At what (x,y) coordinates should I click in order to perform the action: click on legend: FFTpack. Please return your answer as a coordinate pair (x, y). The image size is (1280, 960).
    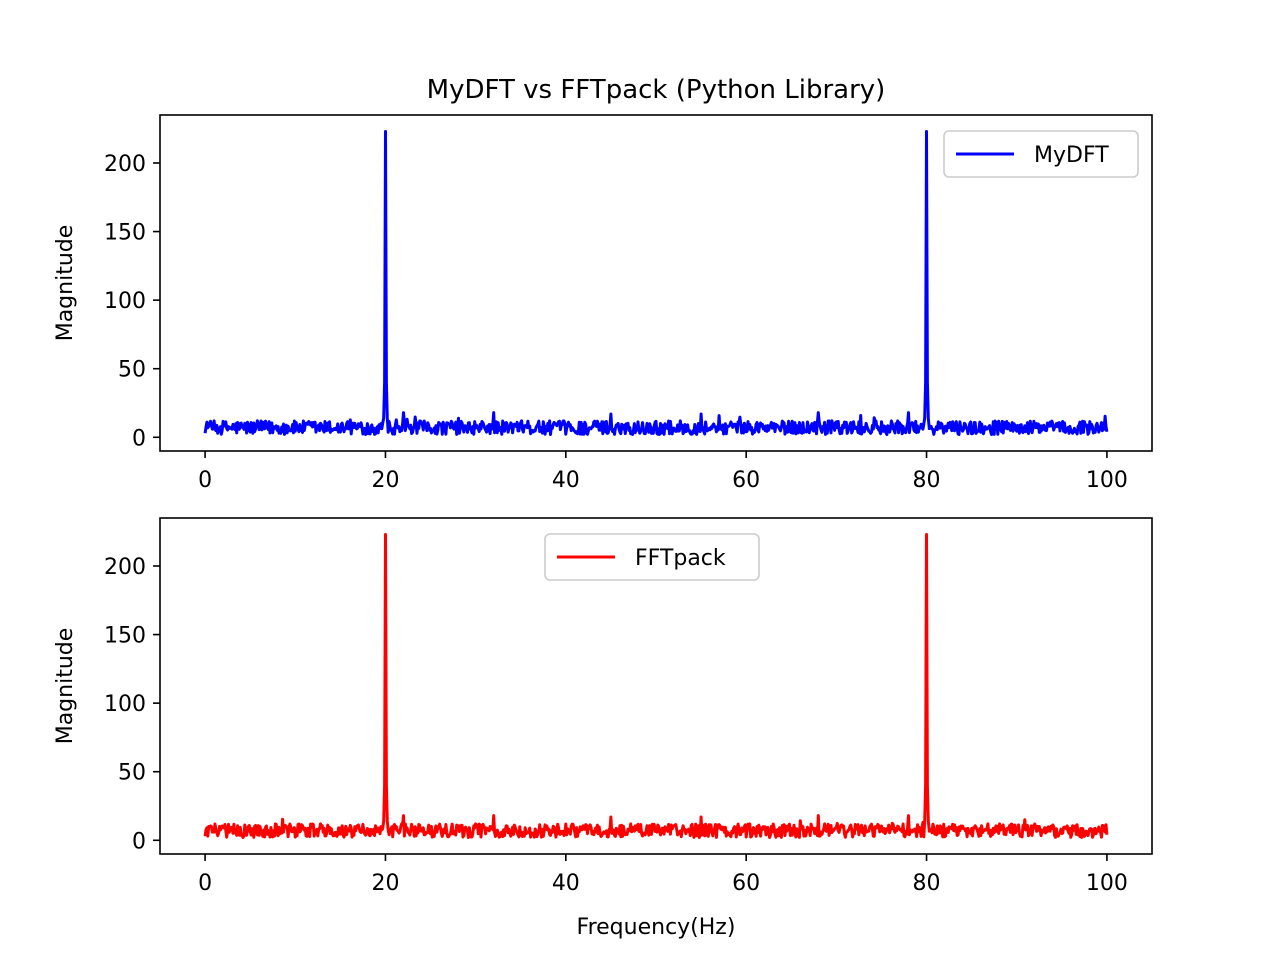
    Looking at the image, I should click on (652, 557).